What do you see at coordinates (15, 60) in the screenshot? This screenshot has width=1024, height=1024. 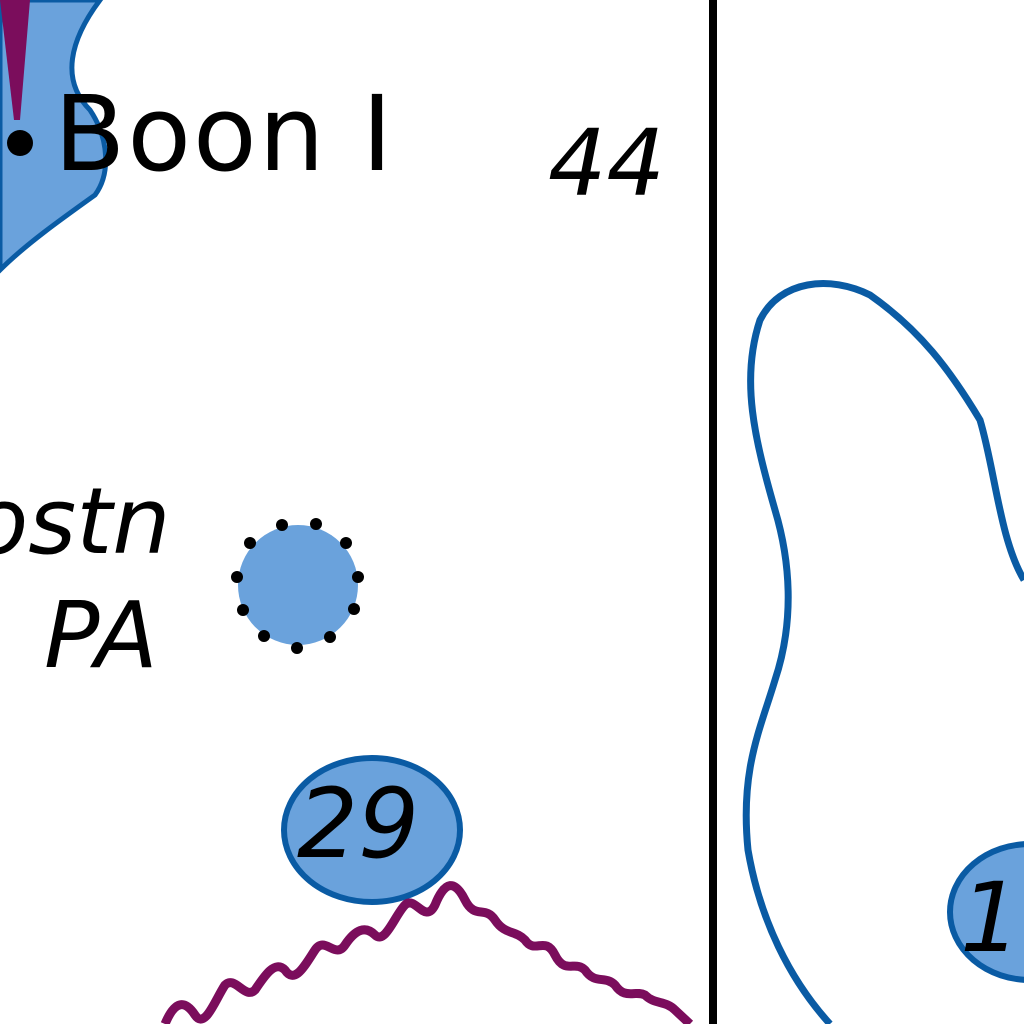 I see `beacon-mark` at bounding box center [15, 60].